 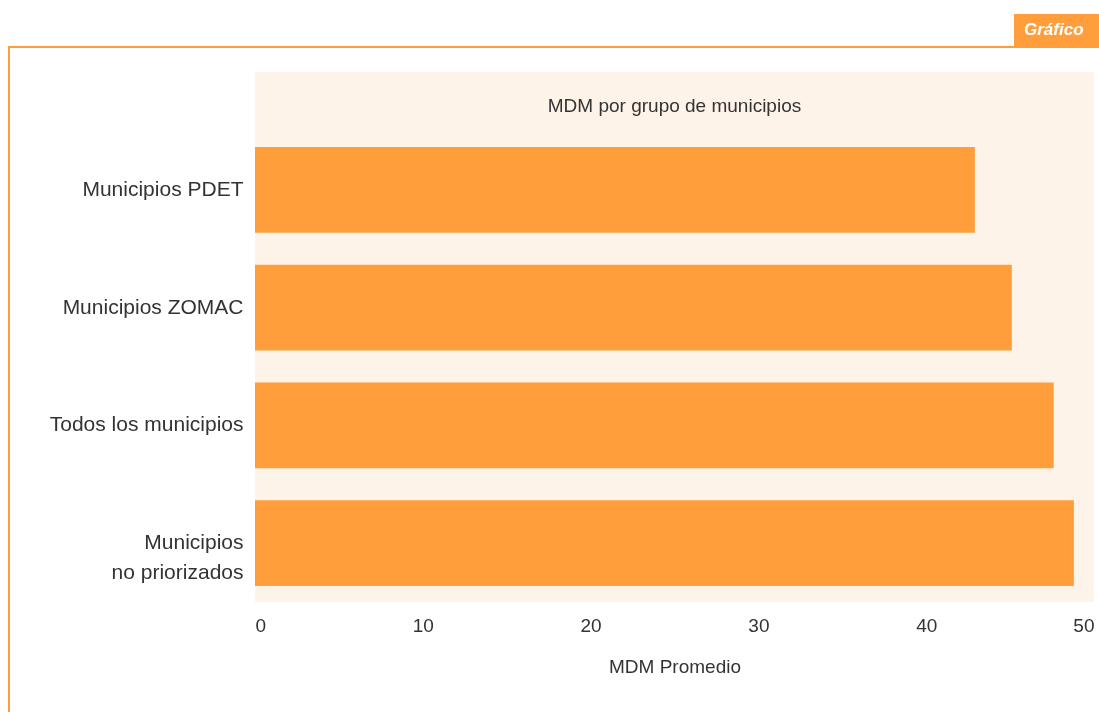 I want to click on x-tick-label: 40, so click(x=927, y=625).